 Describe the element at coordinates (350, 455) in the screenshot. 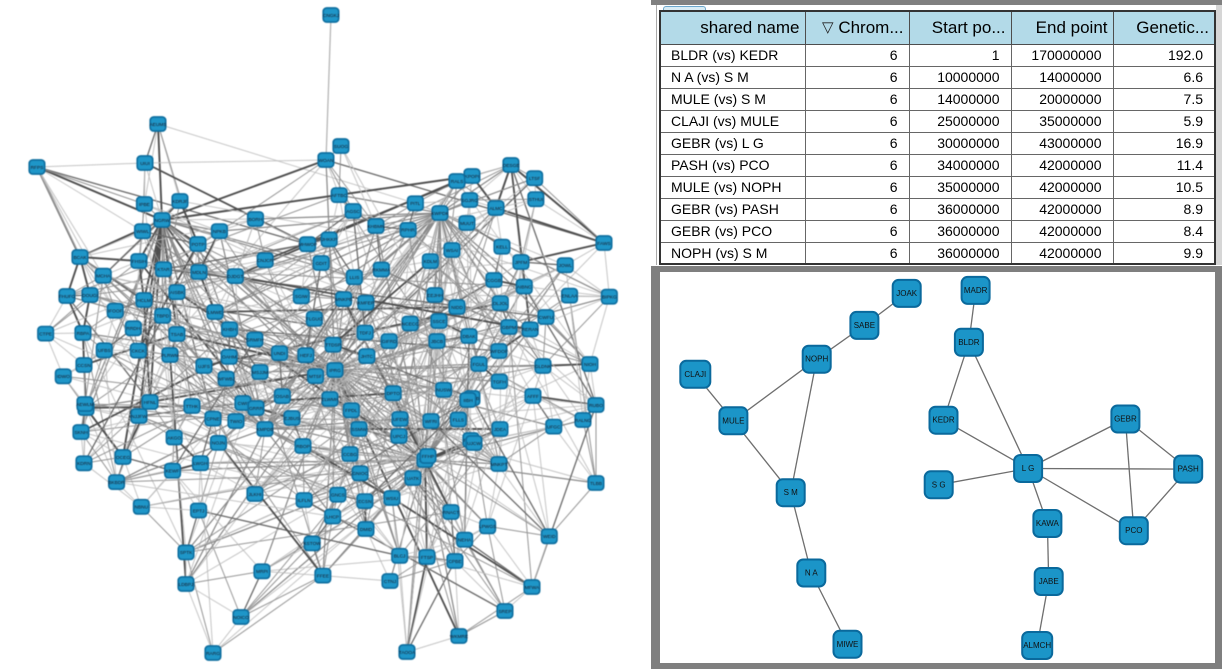

I see `svg-text: CCBG` at that location.